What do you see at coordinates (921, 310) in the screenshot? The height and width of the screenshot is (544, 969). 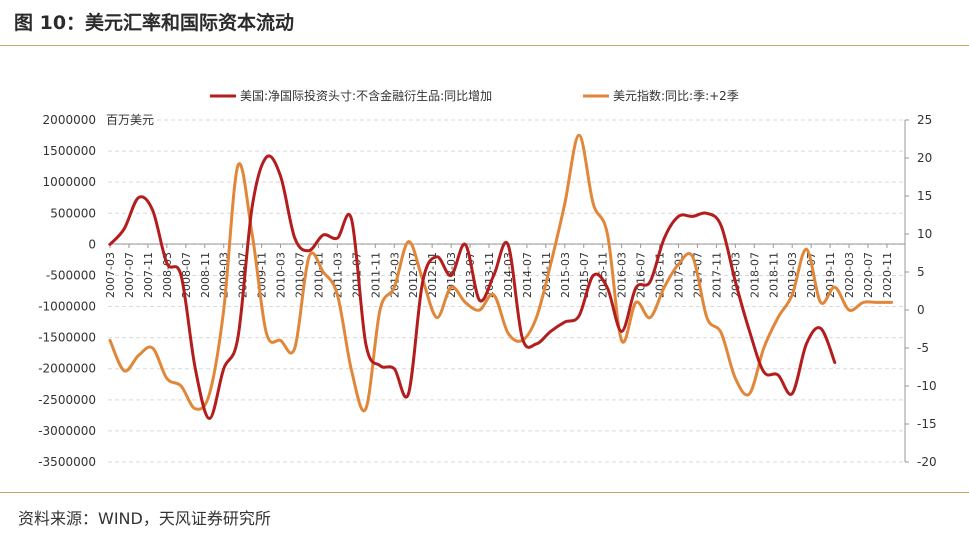 I see `right-tick-label: 0` at bounding box center [921, 310].